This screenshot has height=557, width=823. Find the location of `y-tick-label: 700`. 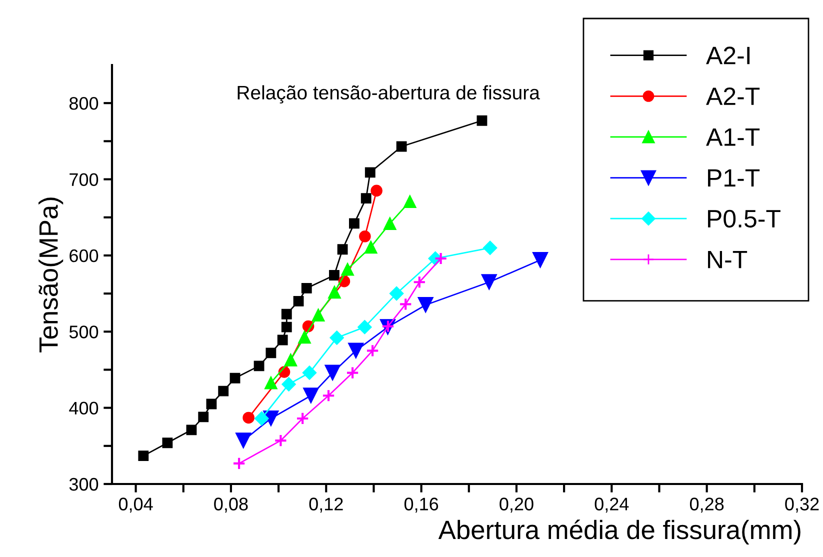

y-tick-label: 700 is located at coordinates (84, 179).